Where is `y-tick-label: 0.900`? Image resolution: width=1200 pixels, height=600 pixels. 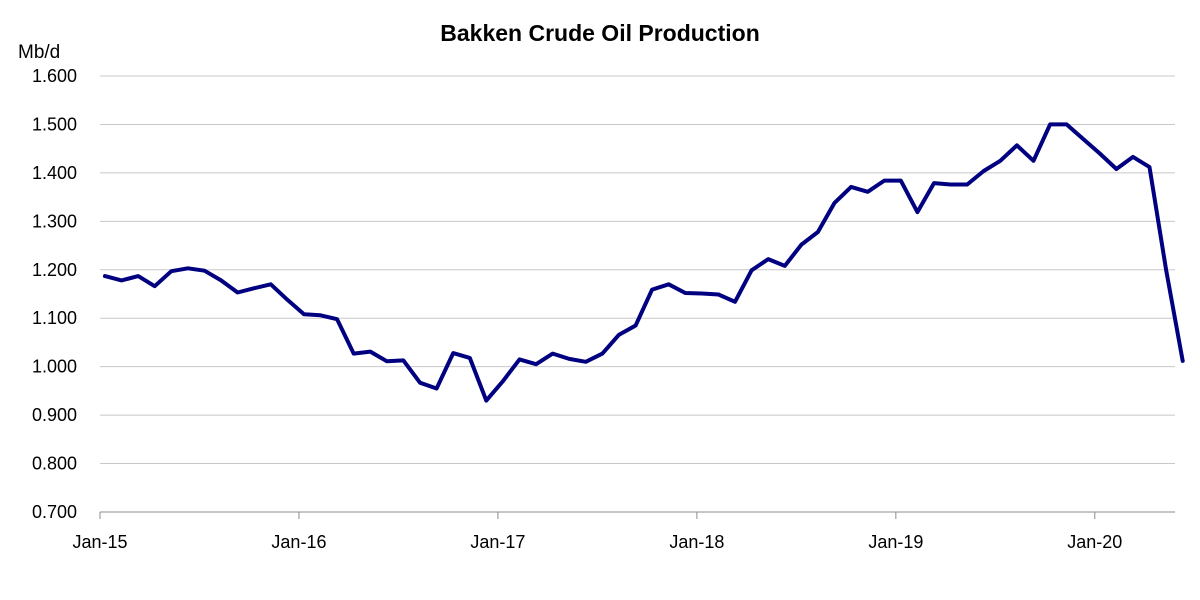 y-tick-label: 0.900 is located at coordinates (54, 415).